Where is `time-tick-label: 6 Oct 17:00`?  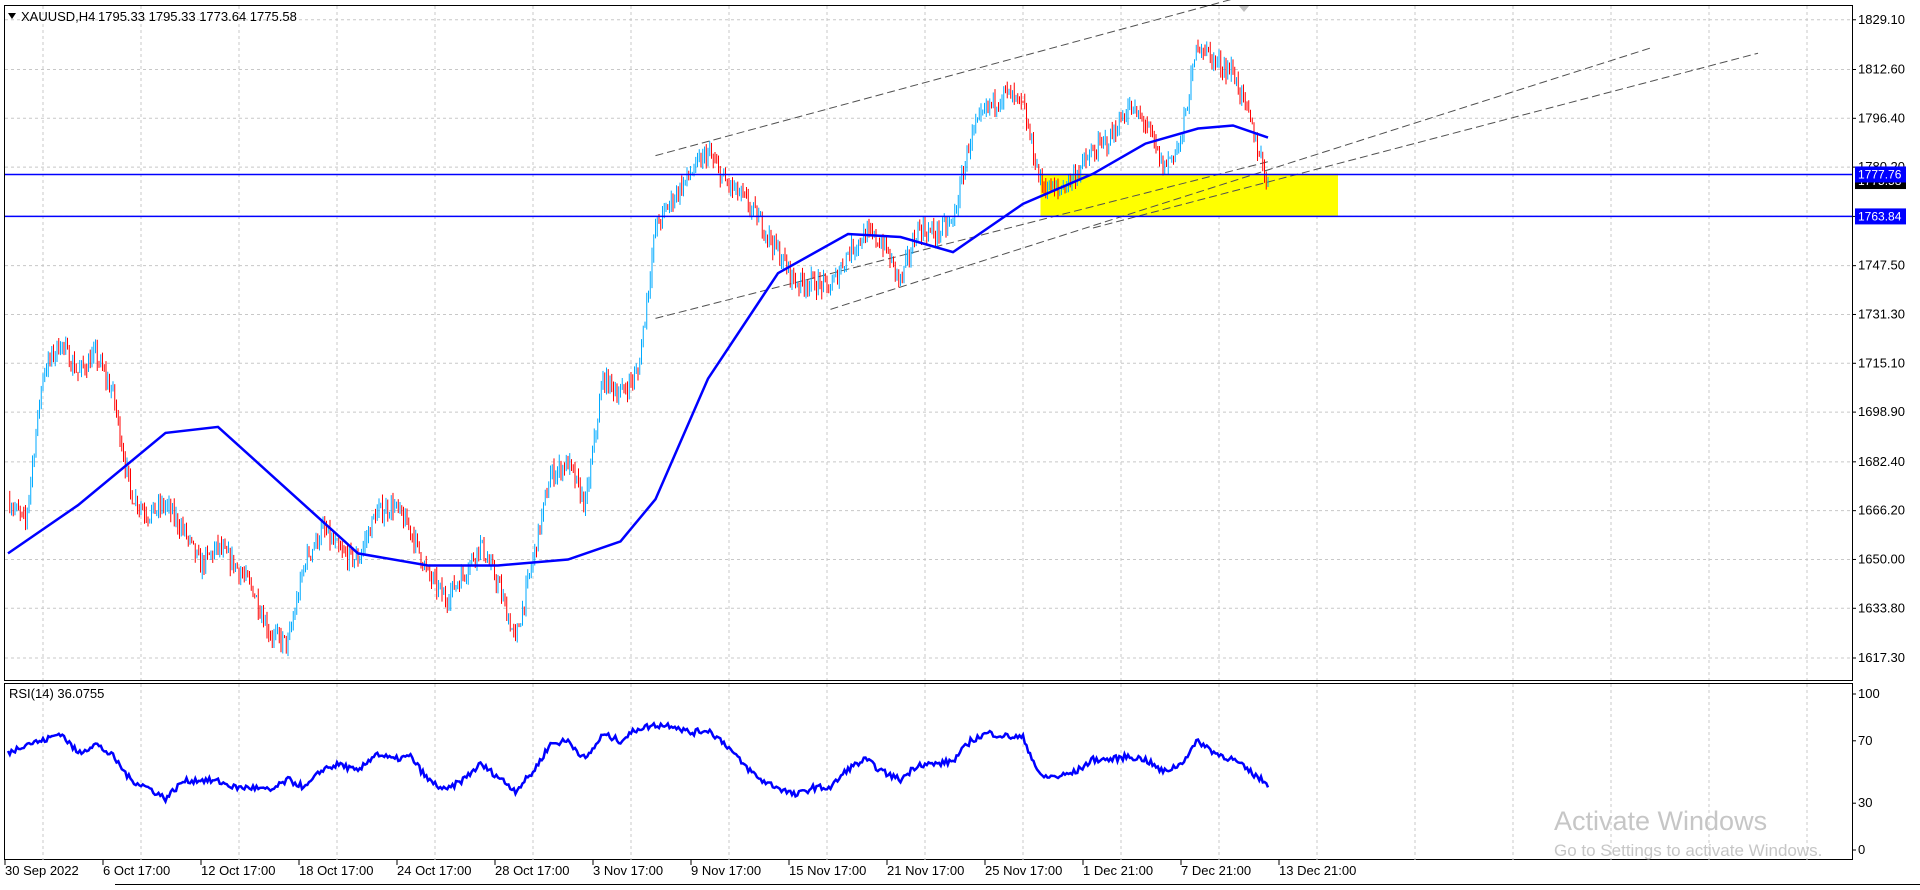 time-tick-label: 6 Oct 17:00 is located at coordinates (136, 870).